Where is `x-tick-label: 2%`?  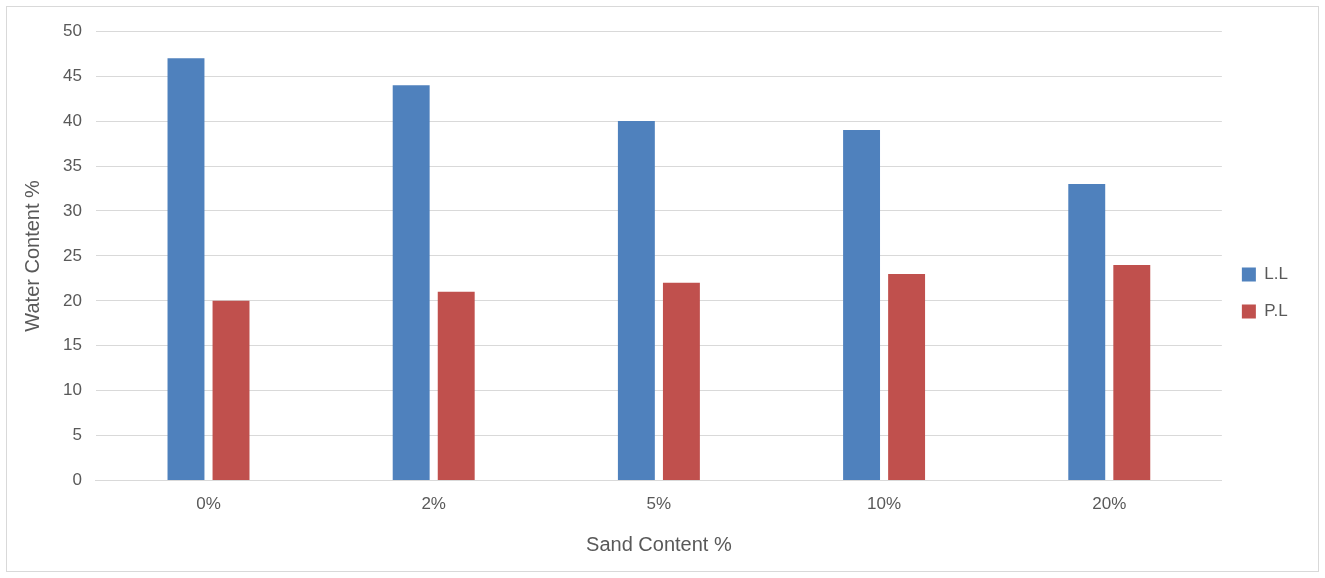
x-tick-label: 2% is located at coordinates (433, 504).